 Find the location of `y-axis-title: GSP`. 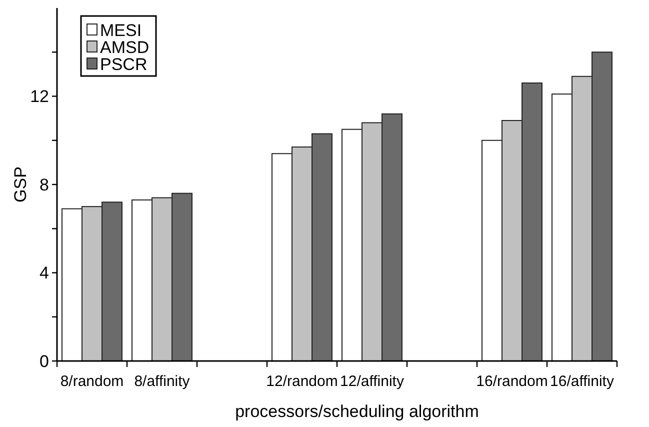

y-axis-title: GSP is located at coordinates (20, 184).